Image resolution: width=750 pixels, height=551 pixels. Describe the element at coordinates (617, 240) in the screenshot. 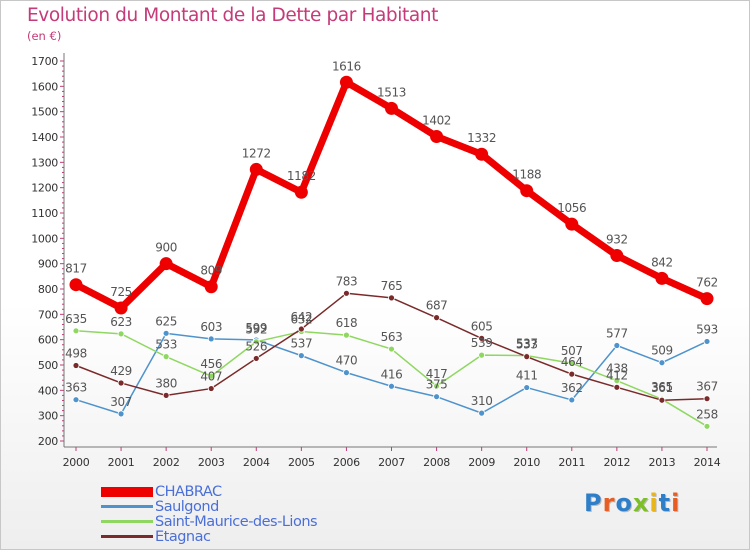

I see `data-label: 932` at that location.